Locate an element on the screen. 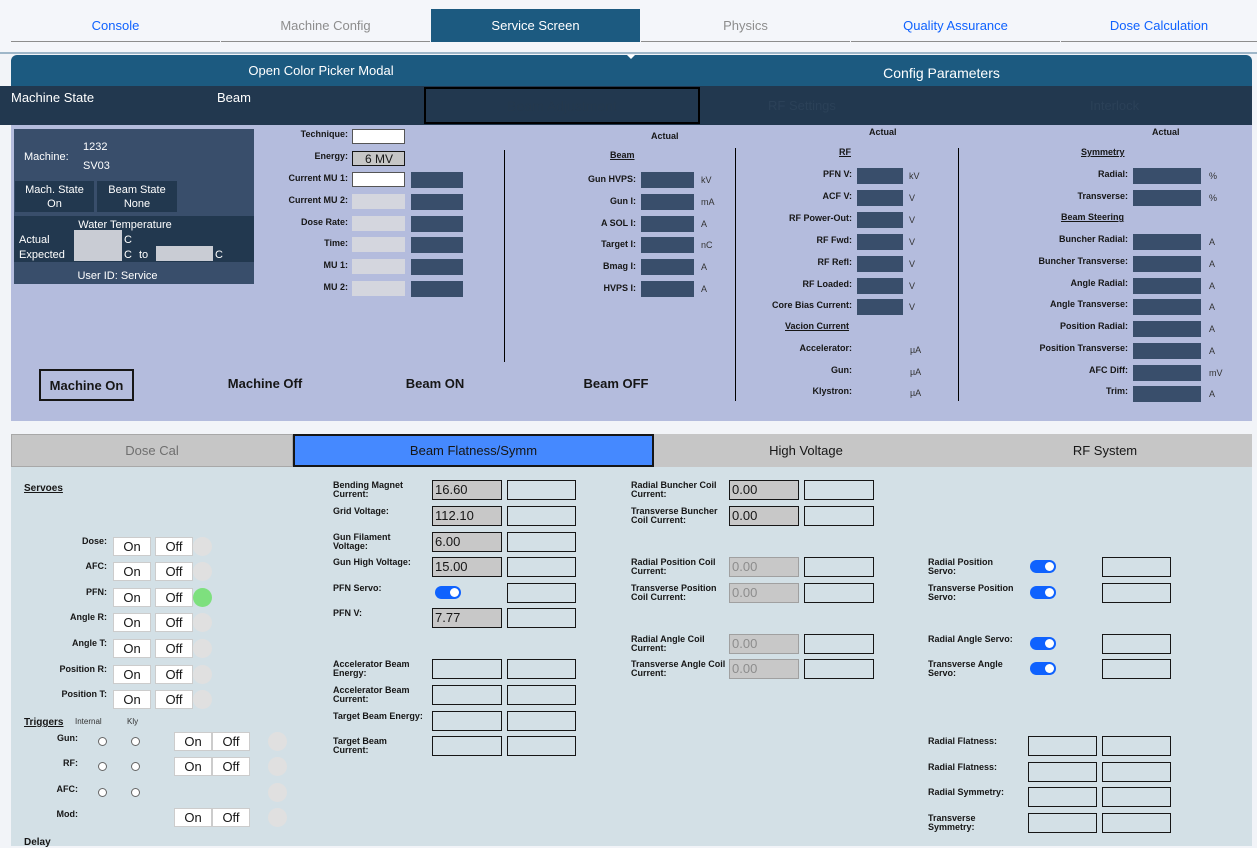 This screenshot has height=848, width=1257. gun-filament-input: 6.00 is located at coordinates (467, 542).